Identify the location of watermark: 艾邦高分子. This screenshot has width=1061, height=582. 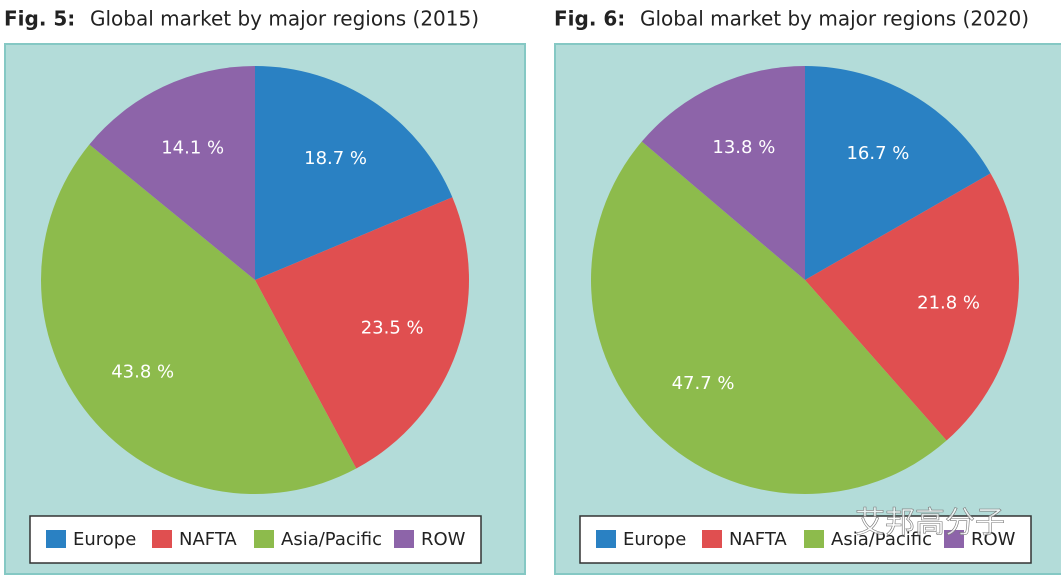
(930, 523).